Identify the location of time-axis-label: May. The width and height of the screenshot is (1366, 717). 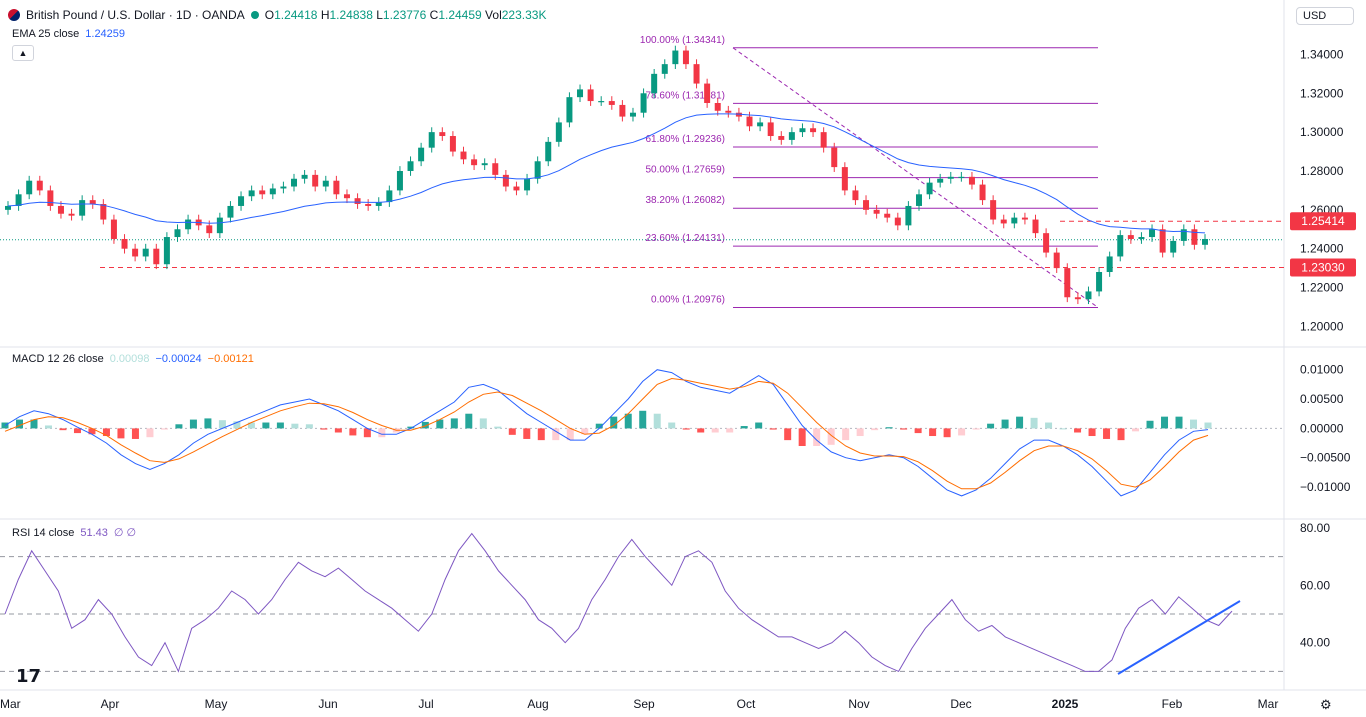
(216, 704).